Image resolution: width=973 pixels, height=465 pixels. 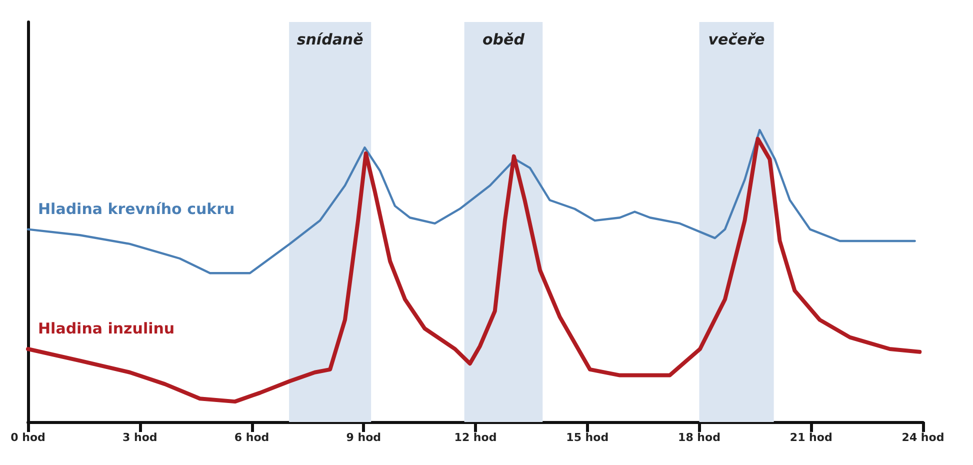 I want to click on x-tick-label: 3 hod, so click(x=140, y=437).